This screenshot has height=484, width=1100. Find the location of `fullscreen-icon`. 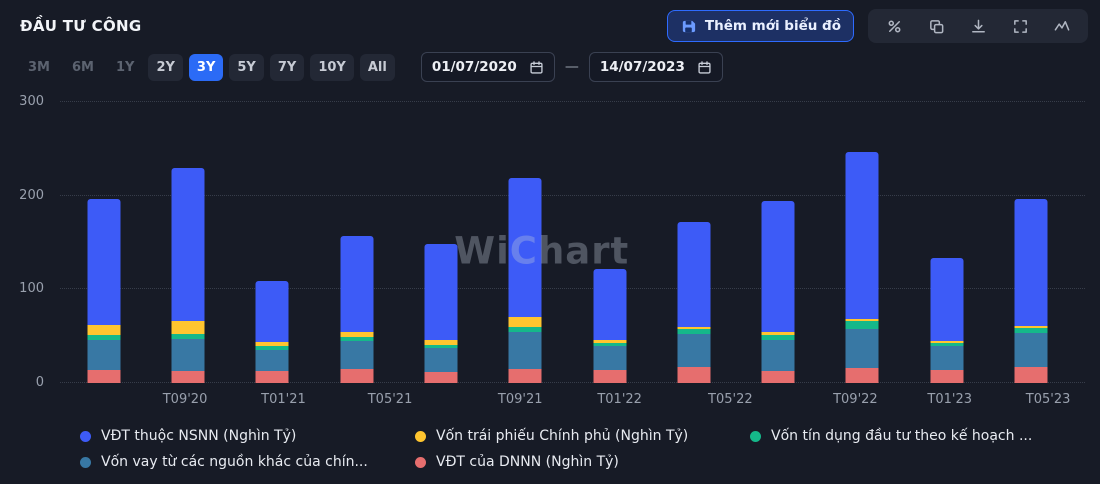

fullscreen-icon is located at coordinates (1020, 26).